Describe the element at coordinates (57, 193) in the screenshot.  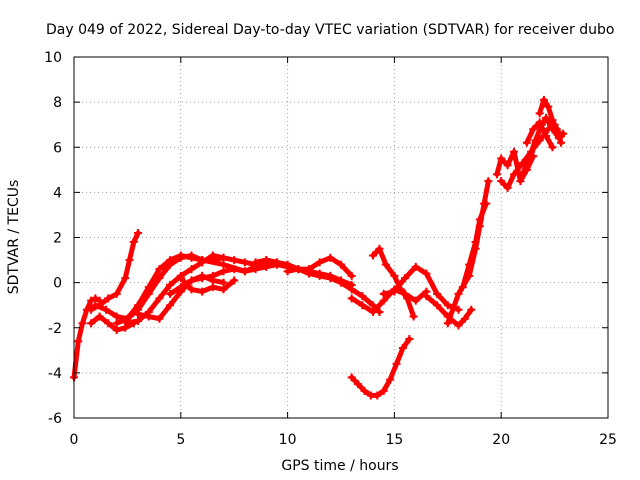
I see `y-tick-label: 4` at that location.